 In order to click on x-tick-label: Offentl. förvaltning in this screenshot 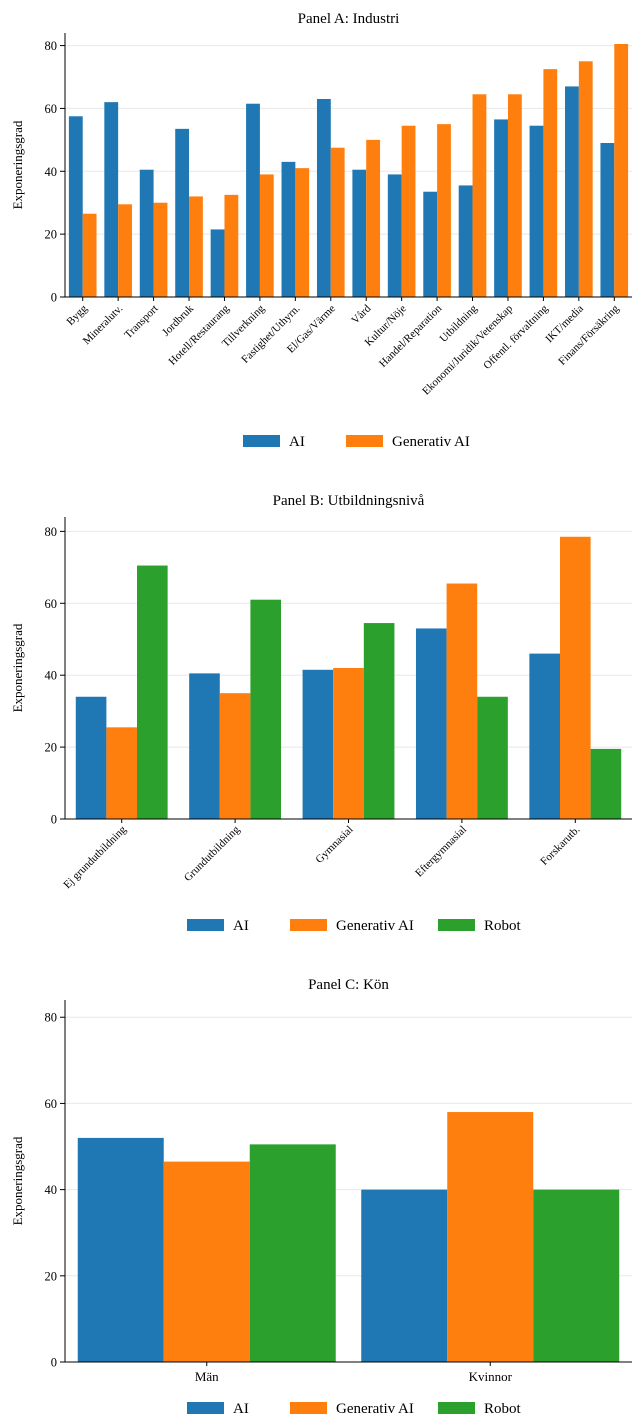, I will do `click(516, 337)`.